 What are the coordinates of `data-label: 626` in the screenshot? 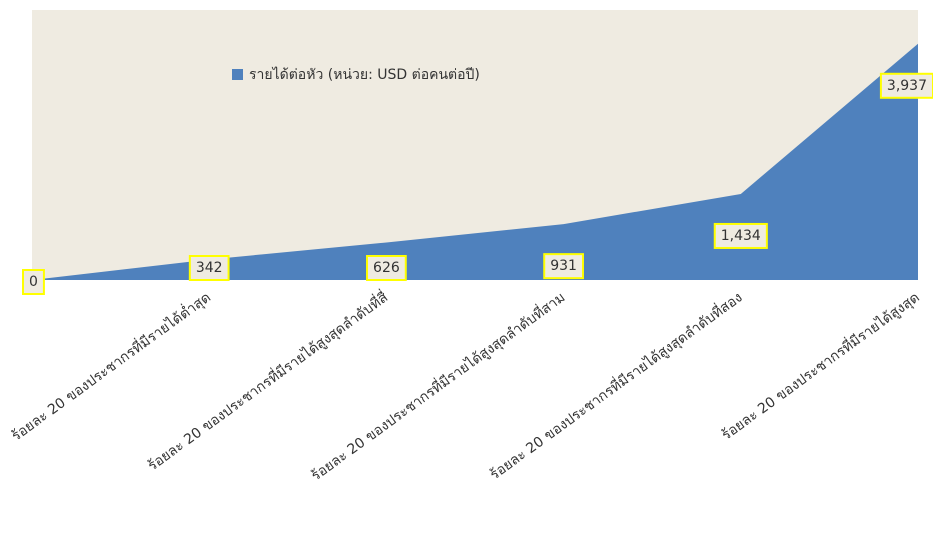 It's located at (386, 268).